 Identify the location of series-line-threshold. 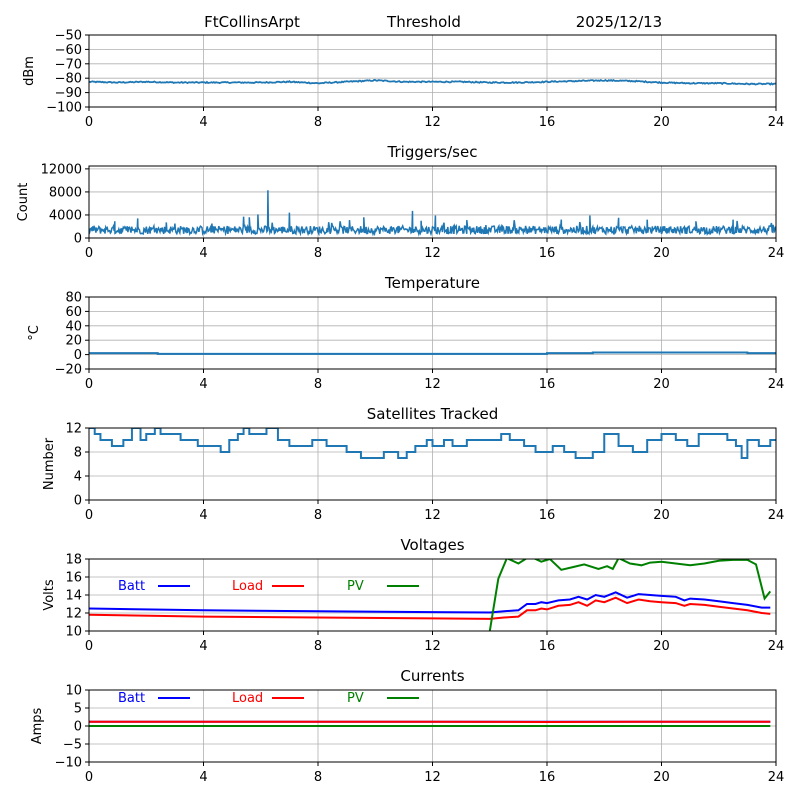
(432, 82).